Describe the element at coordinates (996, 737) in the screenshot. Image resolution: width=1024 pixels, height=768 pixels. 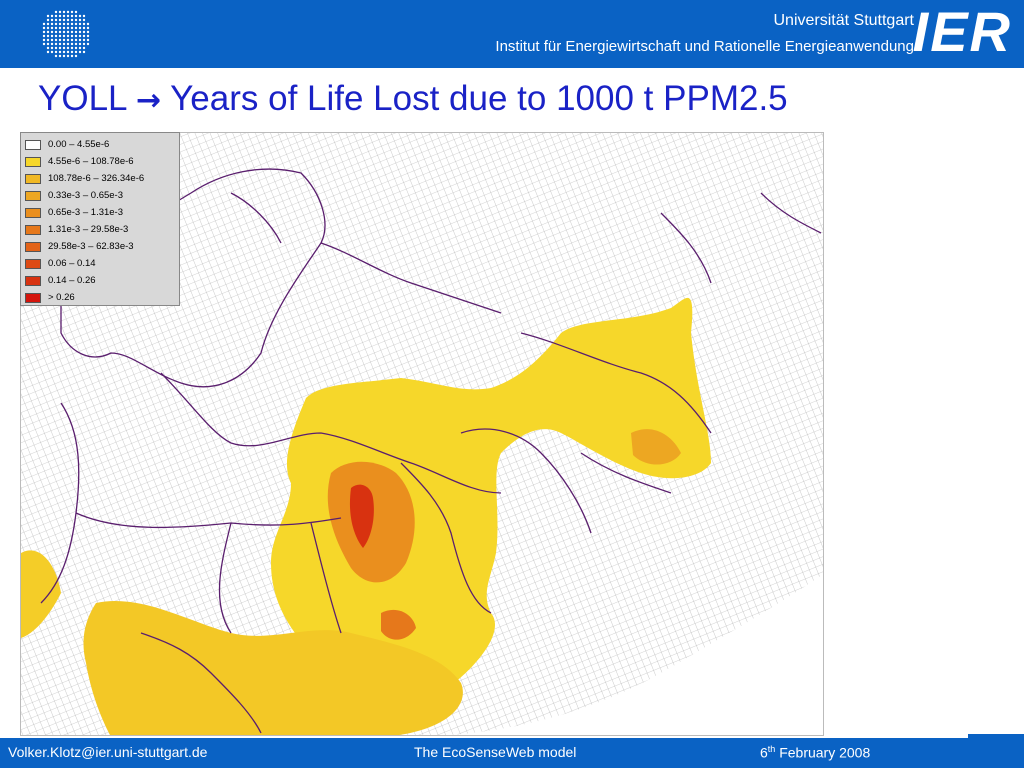
I see `footer-accent` at that location.